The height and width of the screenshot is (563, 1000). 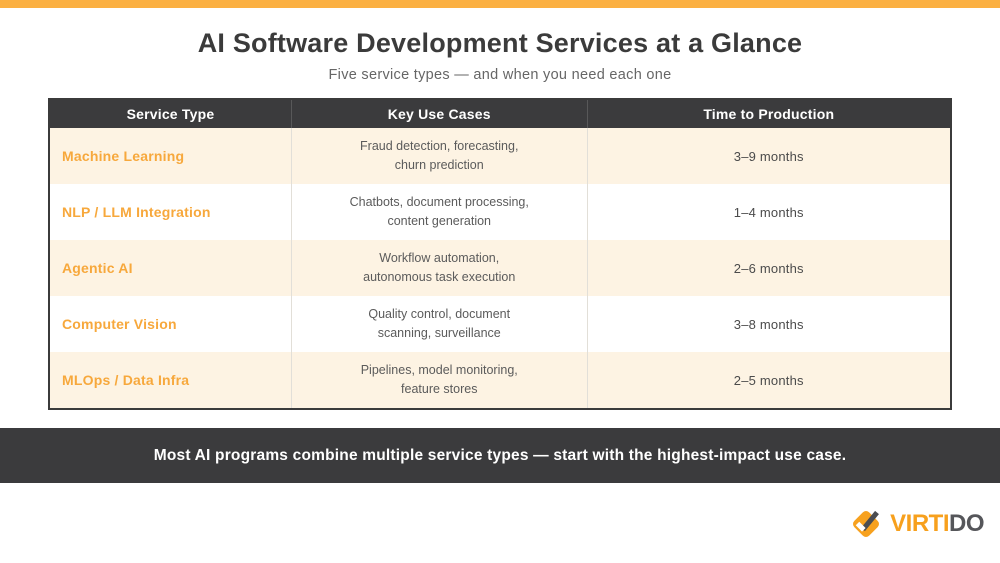 What do you see at coordinates (866, 523) in the screenshot?
I see `check-diamond-icon` at bounding box center [866, 523].